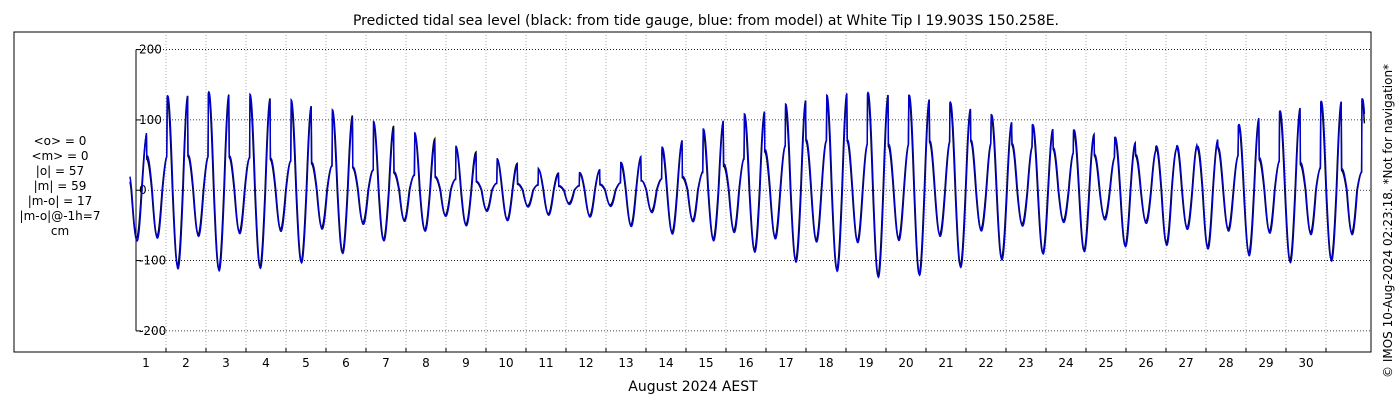  Describe the element at coordinates (693, 387) in the screenshot. I see `x-axis-label: August 2024 AEST` at that location.